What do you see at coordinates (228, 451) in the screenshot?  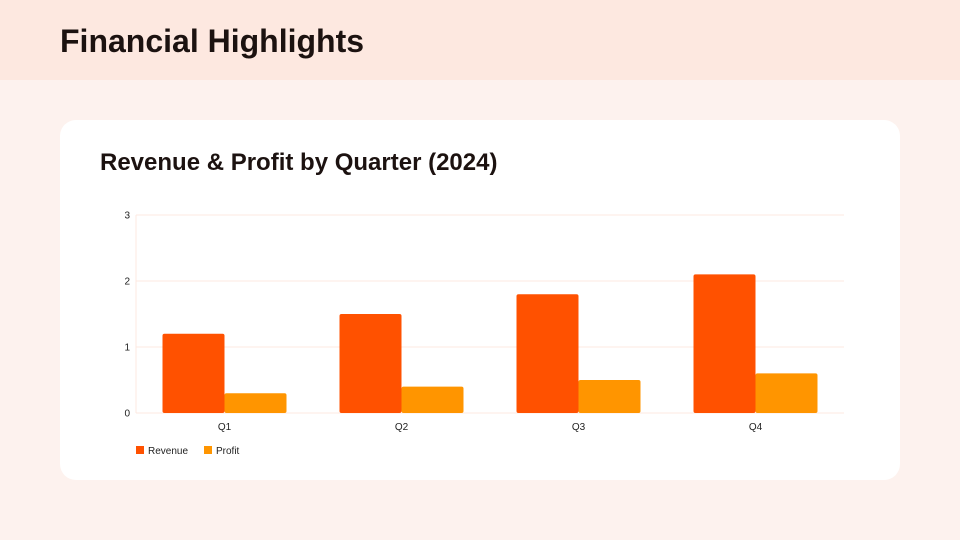 I see `legend-label-profit: Profit` at bounding box center [228, 451].